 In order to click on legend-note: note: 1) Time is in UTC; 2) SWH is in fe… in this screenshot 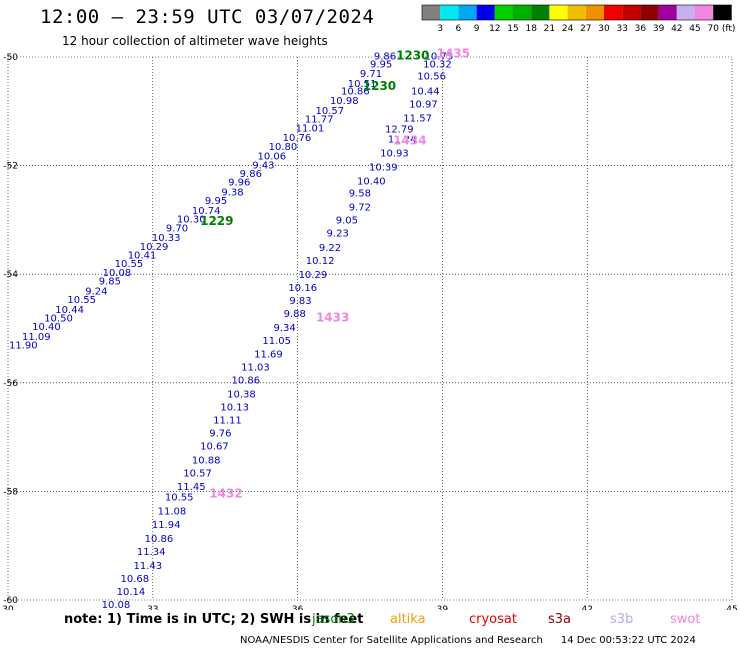, I will do `click(214, 619)`.